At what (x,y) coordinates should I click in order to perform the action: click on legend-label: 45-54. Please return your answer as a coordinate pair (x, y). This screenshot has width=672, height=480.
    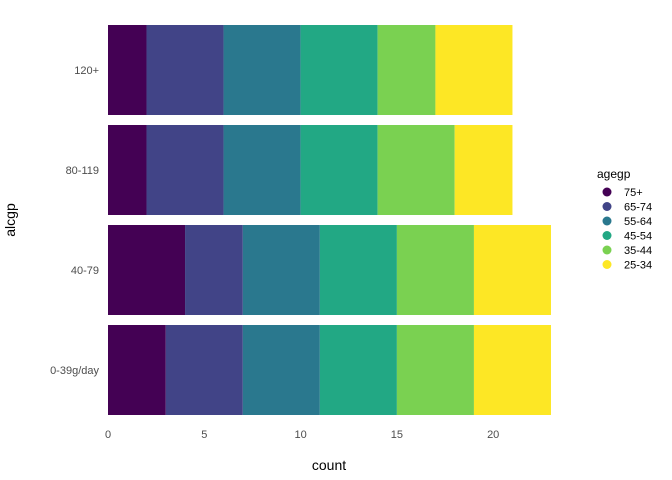
    Looking at the image, I should click on (638, 237).